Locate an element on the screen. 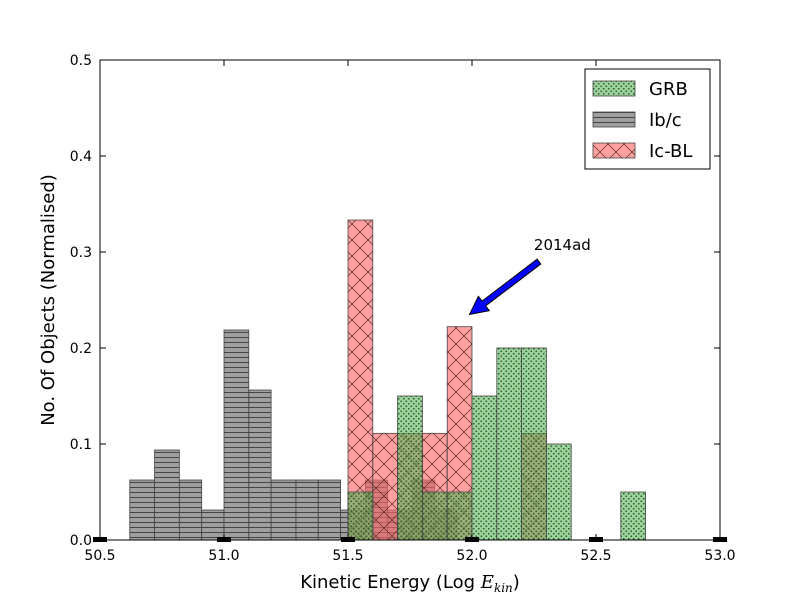 This screenshot has height=600, width=800. legend-label-grb: GRB is located at coordinates (668, 89).